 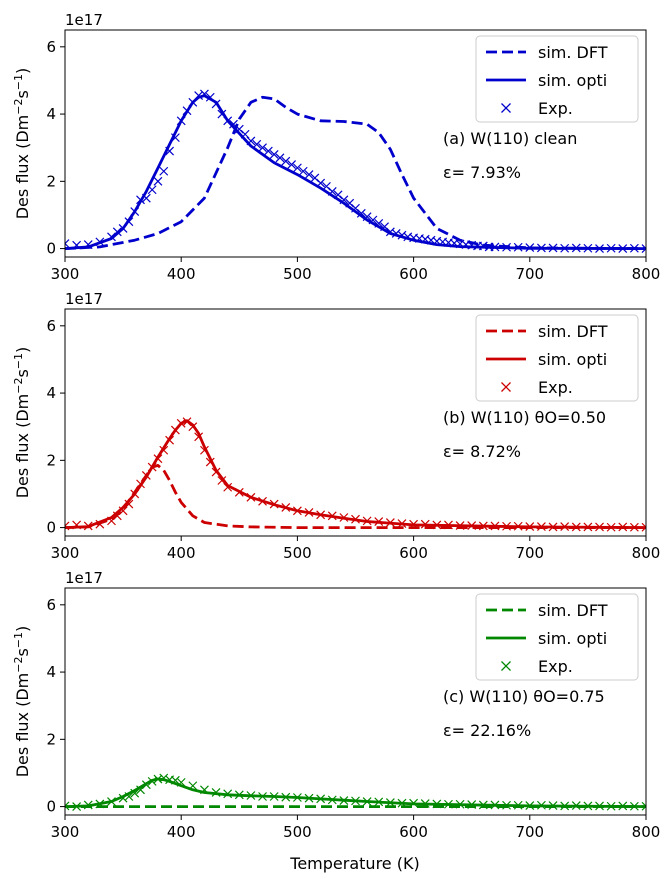 What do you see at coordinates (555, 387) in the screenshot?
I see `legend-label-exp: Exp.` at bounding box center [555, 387].